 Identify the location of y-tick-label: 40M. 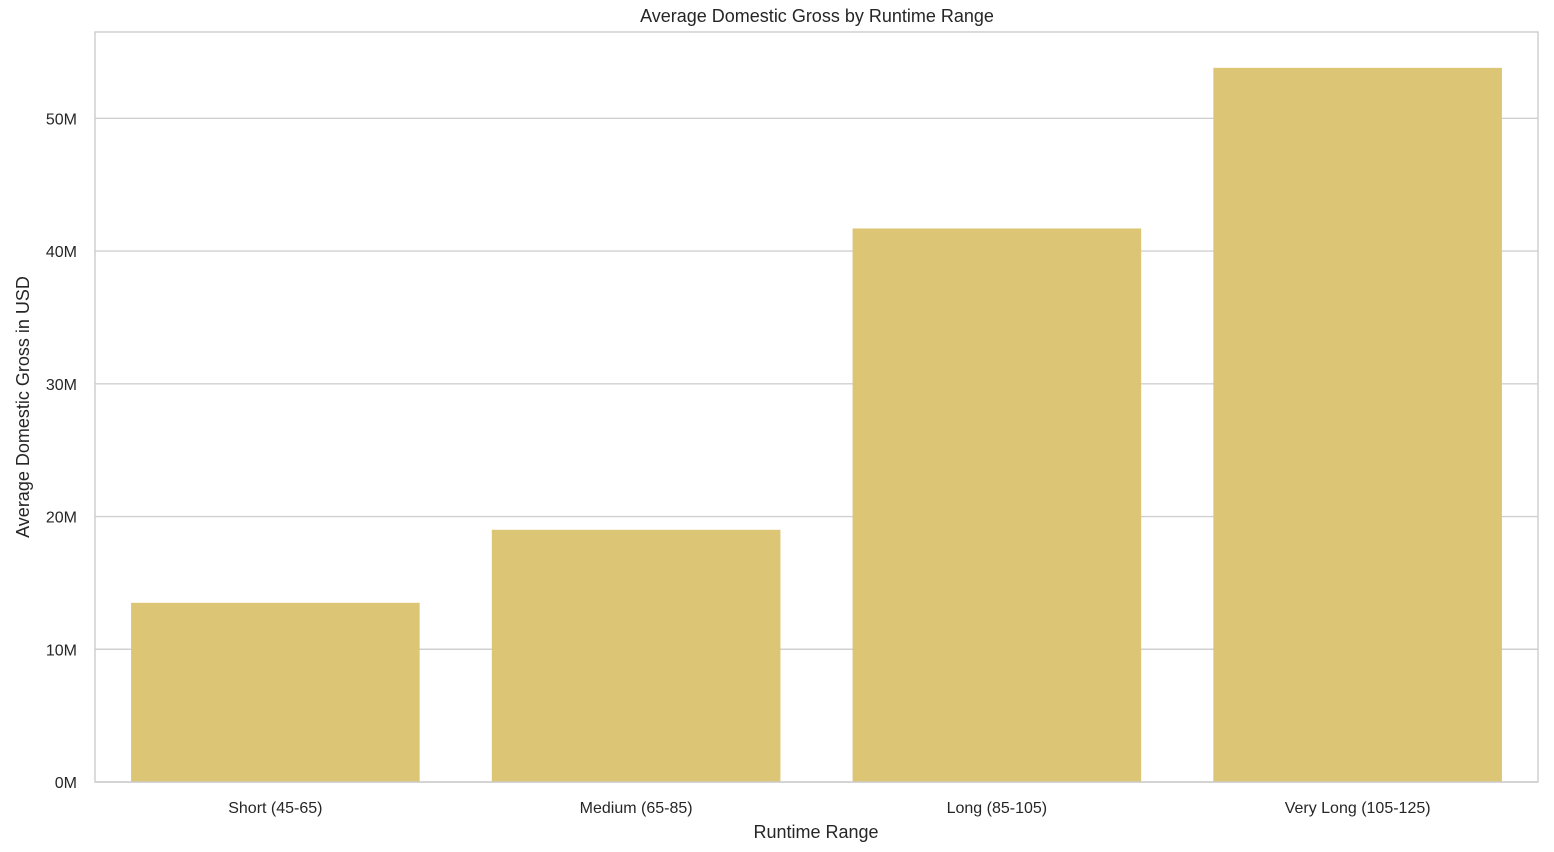
(61, 252).